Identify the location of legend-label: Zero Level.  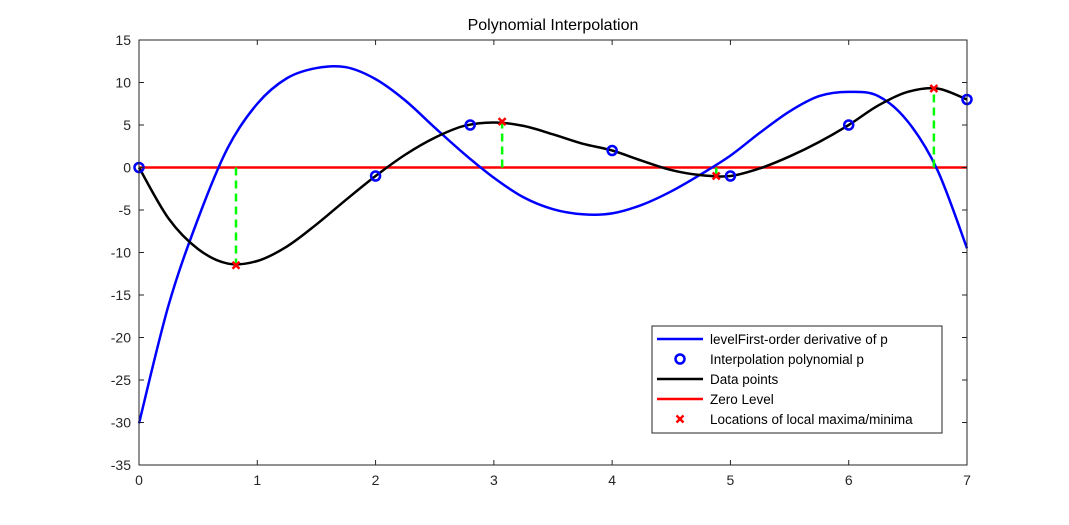
(742, 399).